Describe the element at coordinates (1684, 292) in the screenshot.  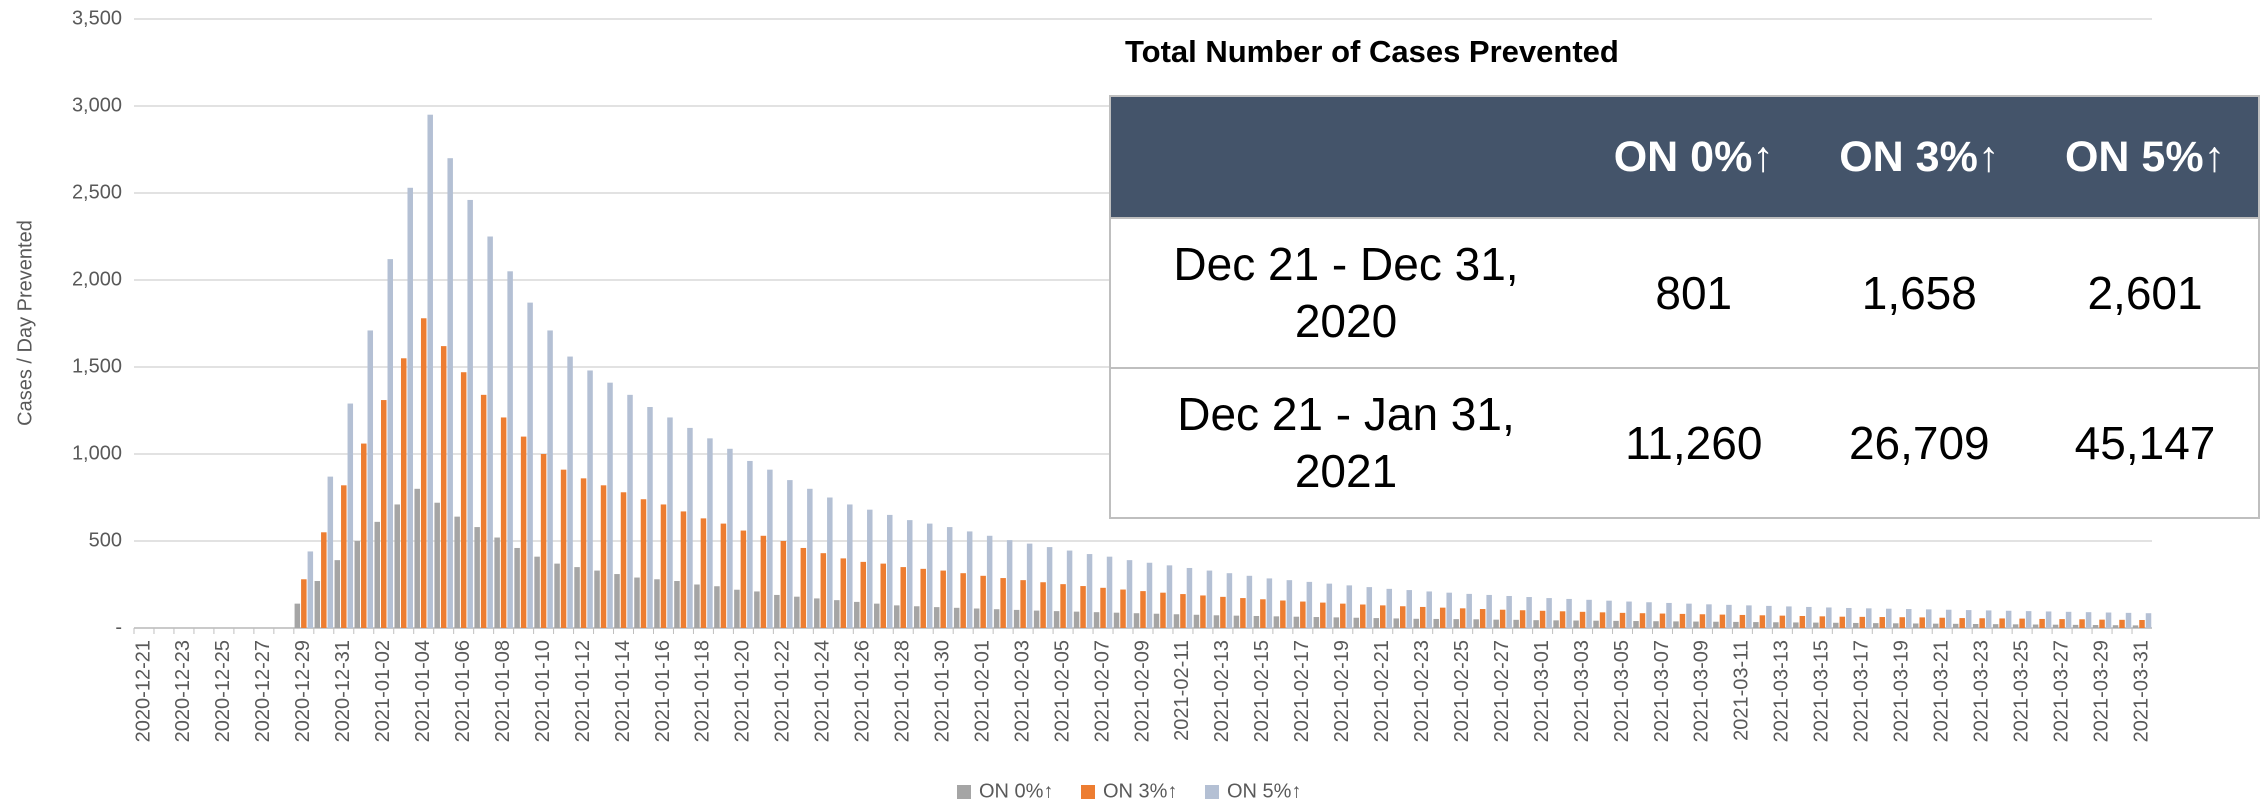
I see `row: Dec 21 - Dec 31, 2020 801 1,658 2,601` at that location.